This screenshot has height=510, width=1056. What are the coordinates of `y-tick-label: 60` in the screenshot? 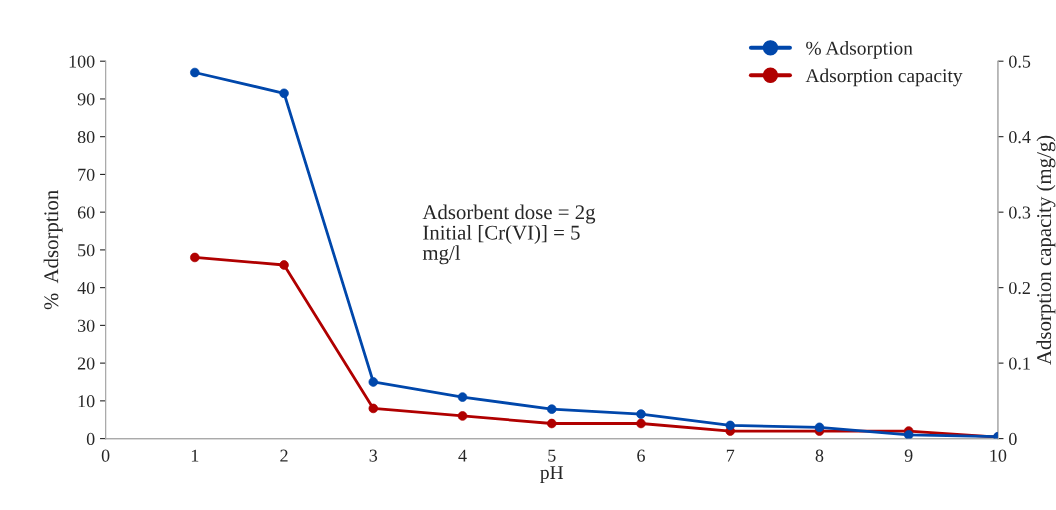 It's located at (86, 212).